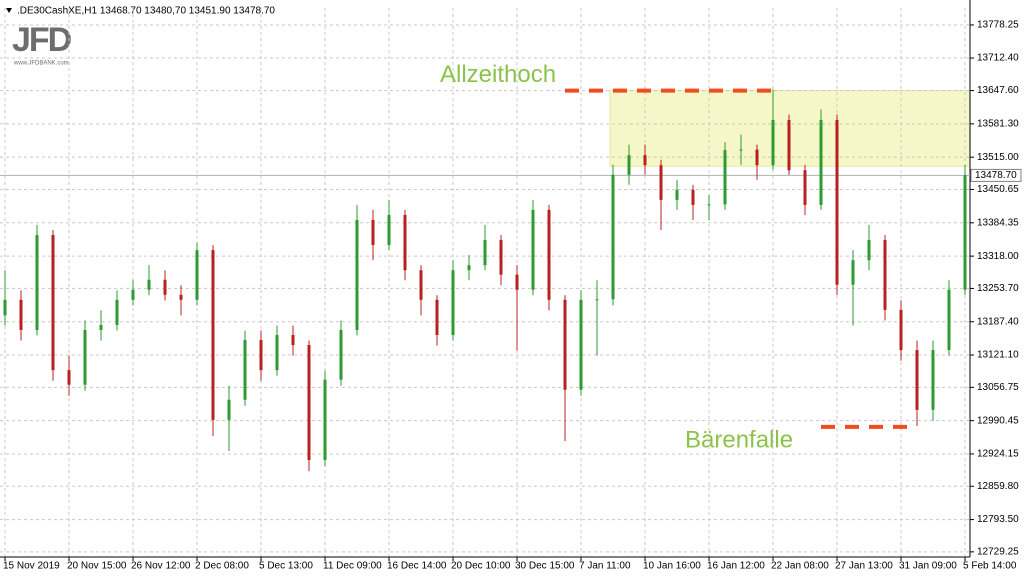 The width and height of the screenshot is (1024, 576). Describe the element at coordinates (990, 566) in the screenshot. I see `x-tick-label: 5 Feb 14:00` at that location.